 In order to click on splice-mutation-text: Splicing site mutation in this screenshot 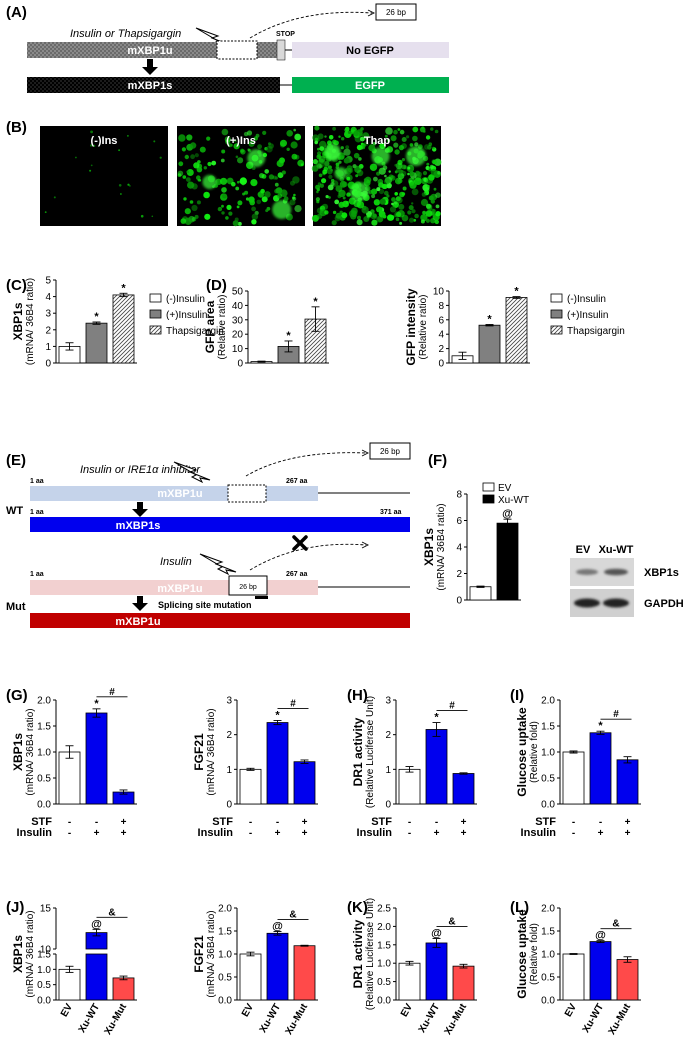, I will do `click(205, 605)`.